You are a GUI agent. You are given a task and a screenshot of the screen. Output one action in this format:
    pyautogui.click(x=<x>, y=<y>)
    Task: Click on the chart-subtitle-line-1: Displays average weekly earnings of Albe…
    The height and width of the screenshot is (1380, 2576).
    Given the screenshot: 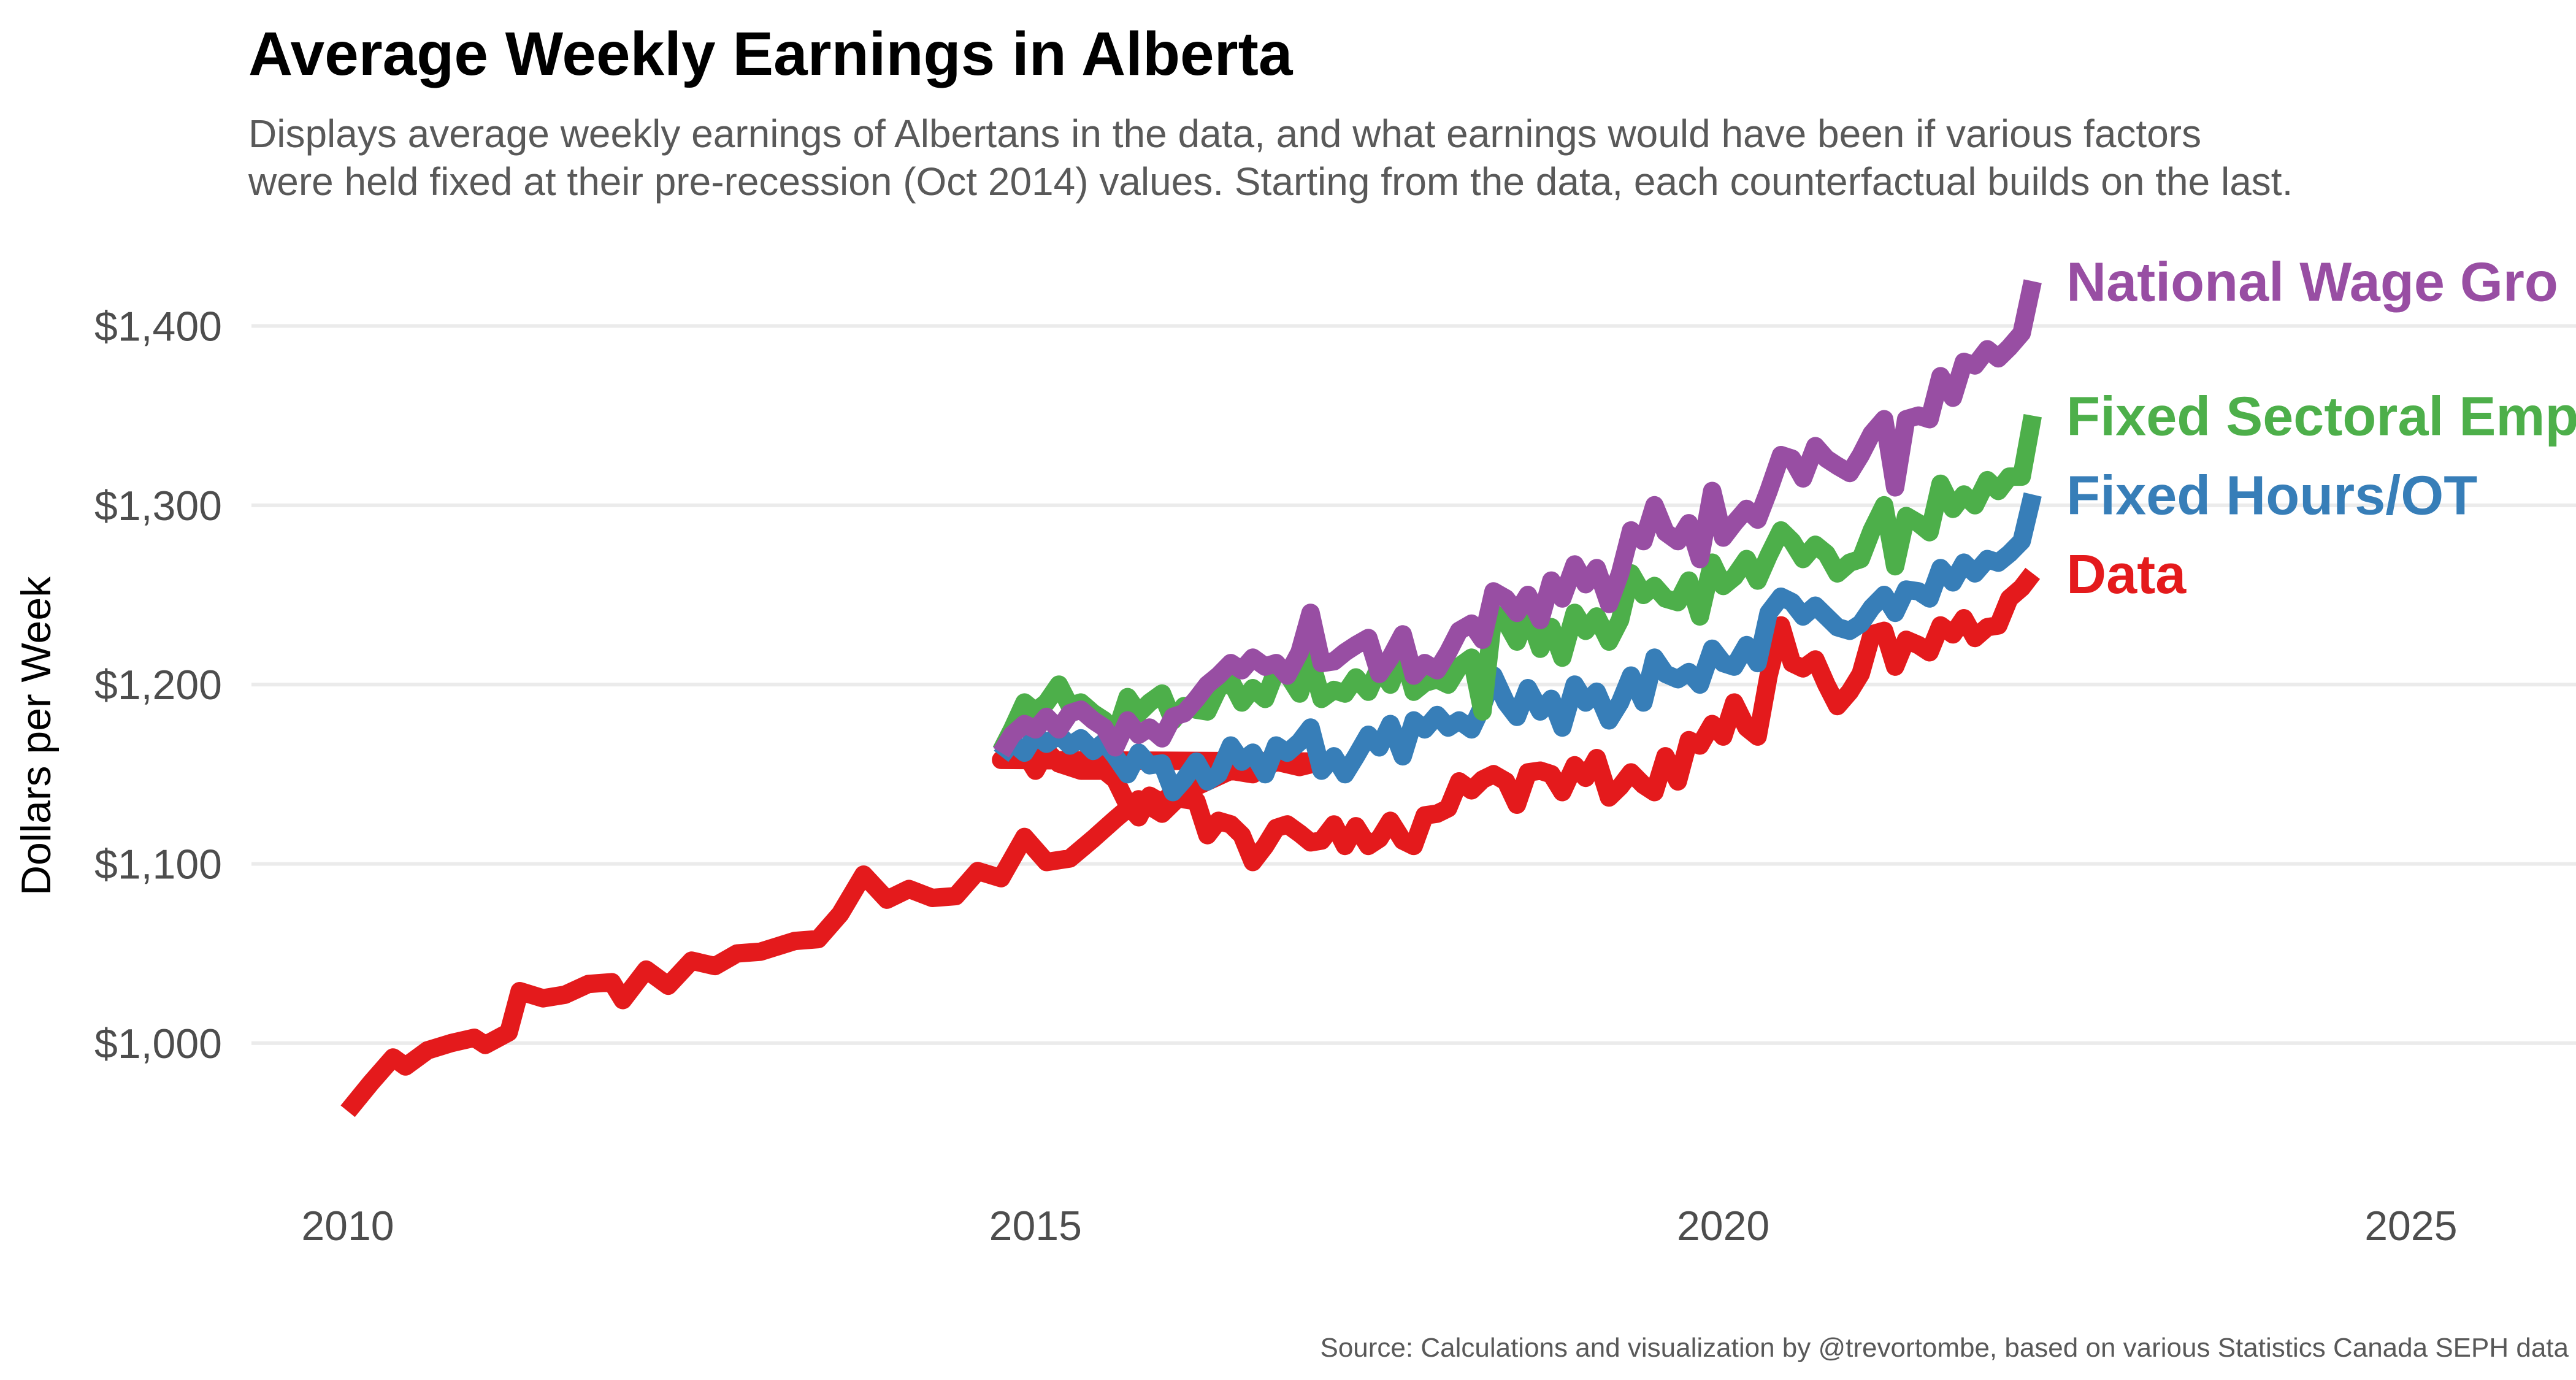 What is the action you would take?
    pyautogui.click(x=1224, y=134)
    